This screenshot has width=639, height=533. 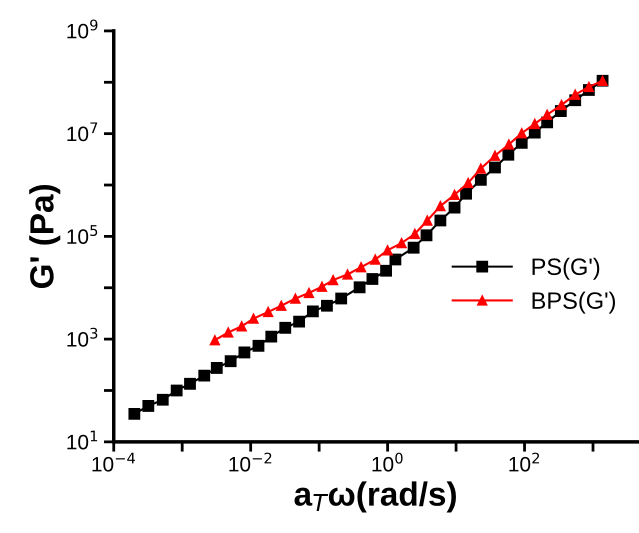 I want to click on y-tick-label: 10$^{5}$, so click(x=82, y=234).